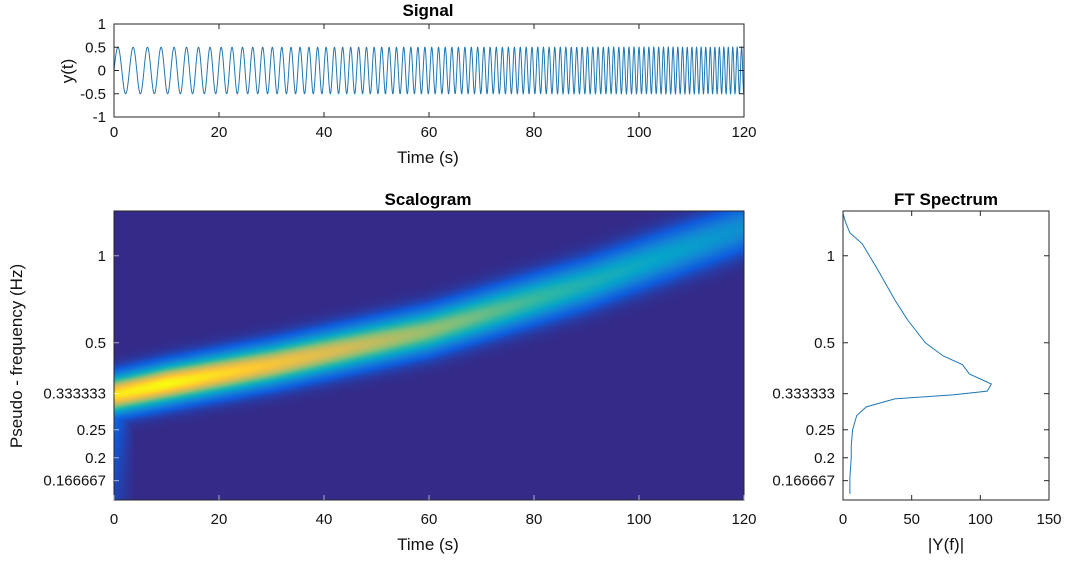  Describe the element at coordinates (324, 132) in the screenshot. I see `signal-x-tick-label: 40` at that location.